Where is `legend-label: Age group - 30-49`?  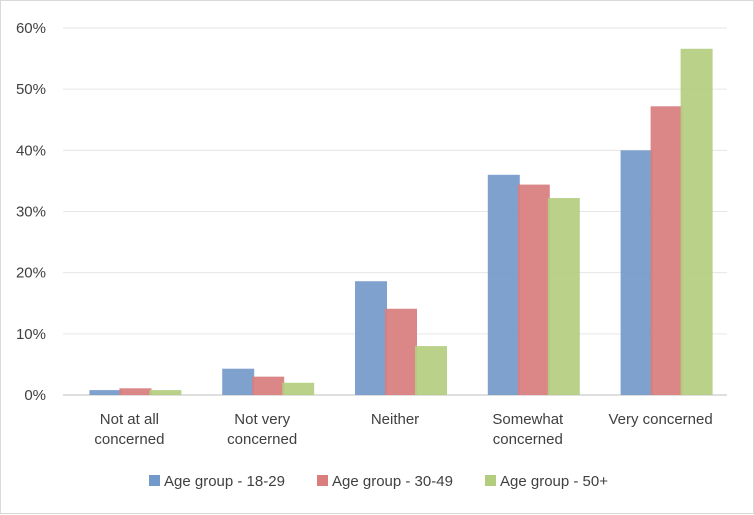 legend-label: Age group - 30-49 is located at coordinates (392, 481).